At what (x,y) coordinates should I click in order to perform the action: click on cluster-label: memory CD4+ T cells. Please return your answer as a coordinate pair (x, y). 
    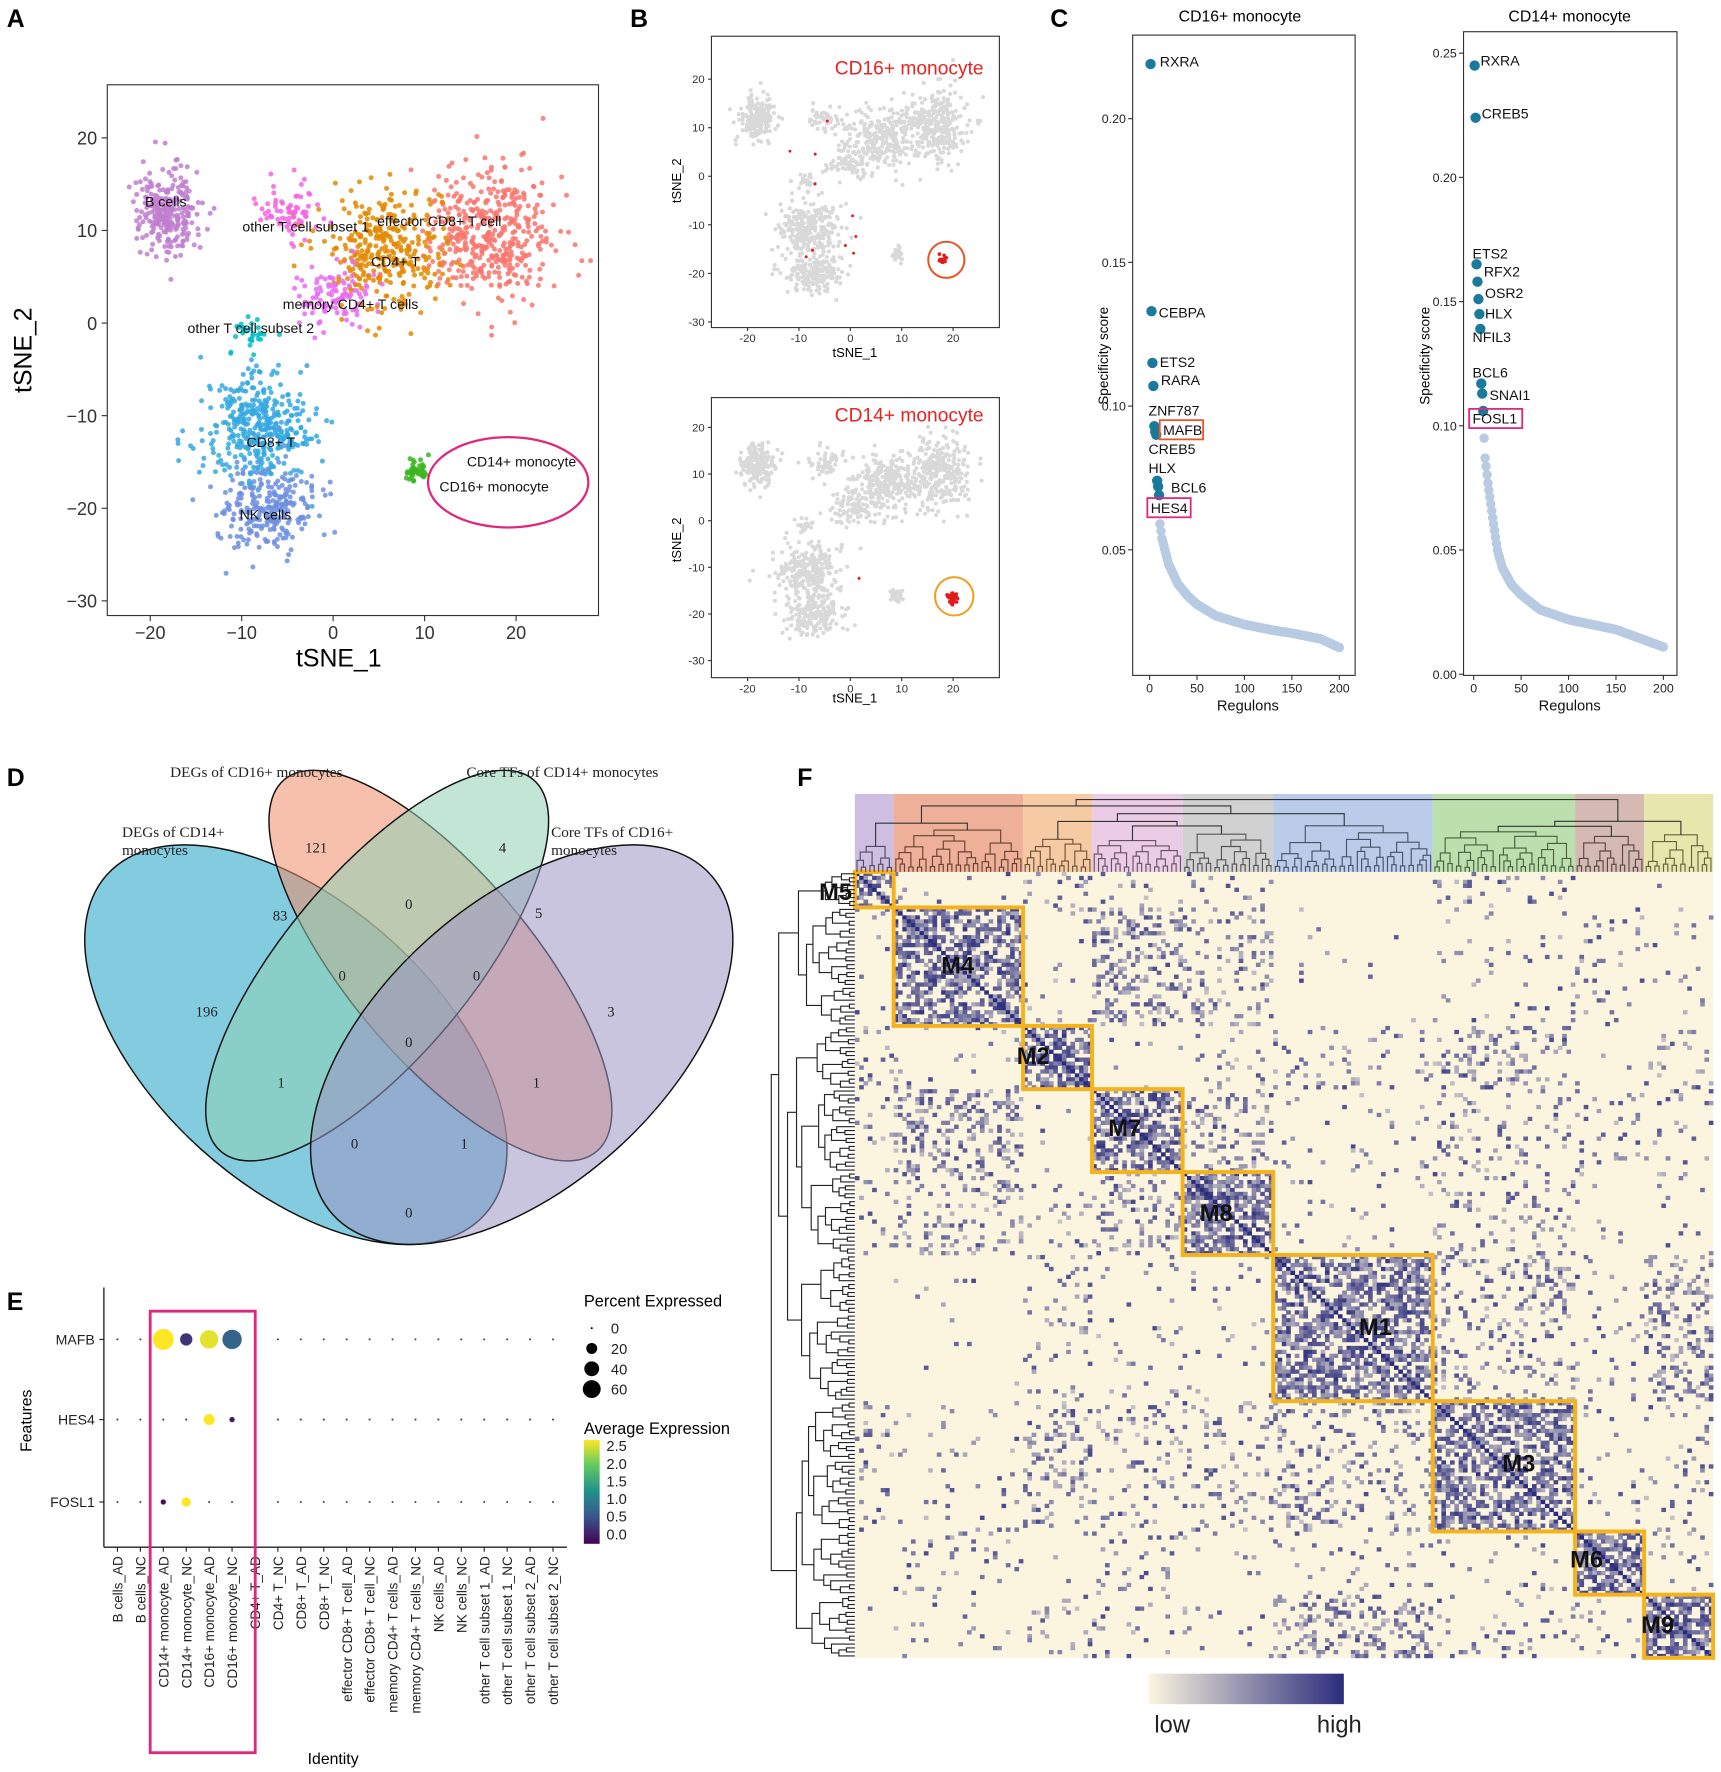
    Looking at the image, I should click on (351, 304).